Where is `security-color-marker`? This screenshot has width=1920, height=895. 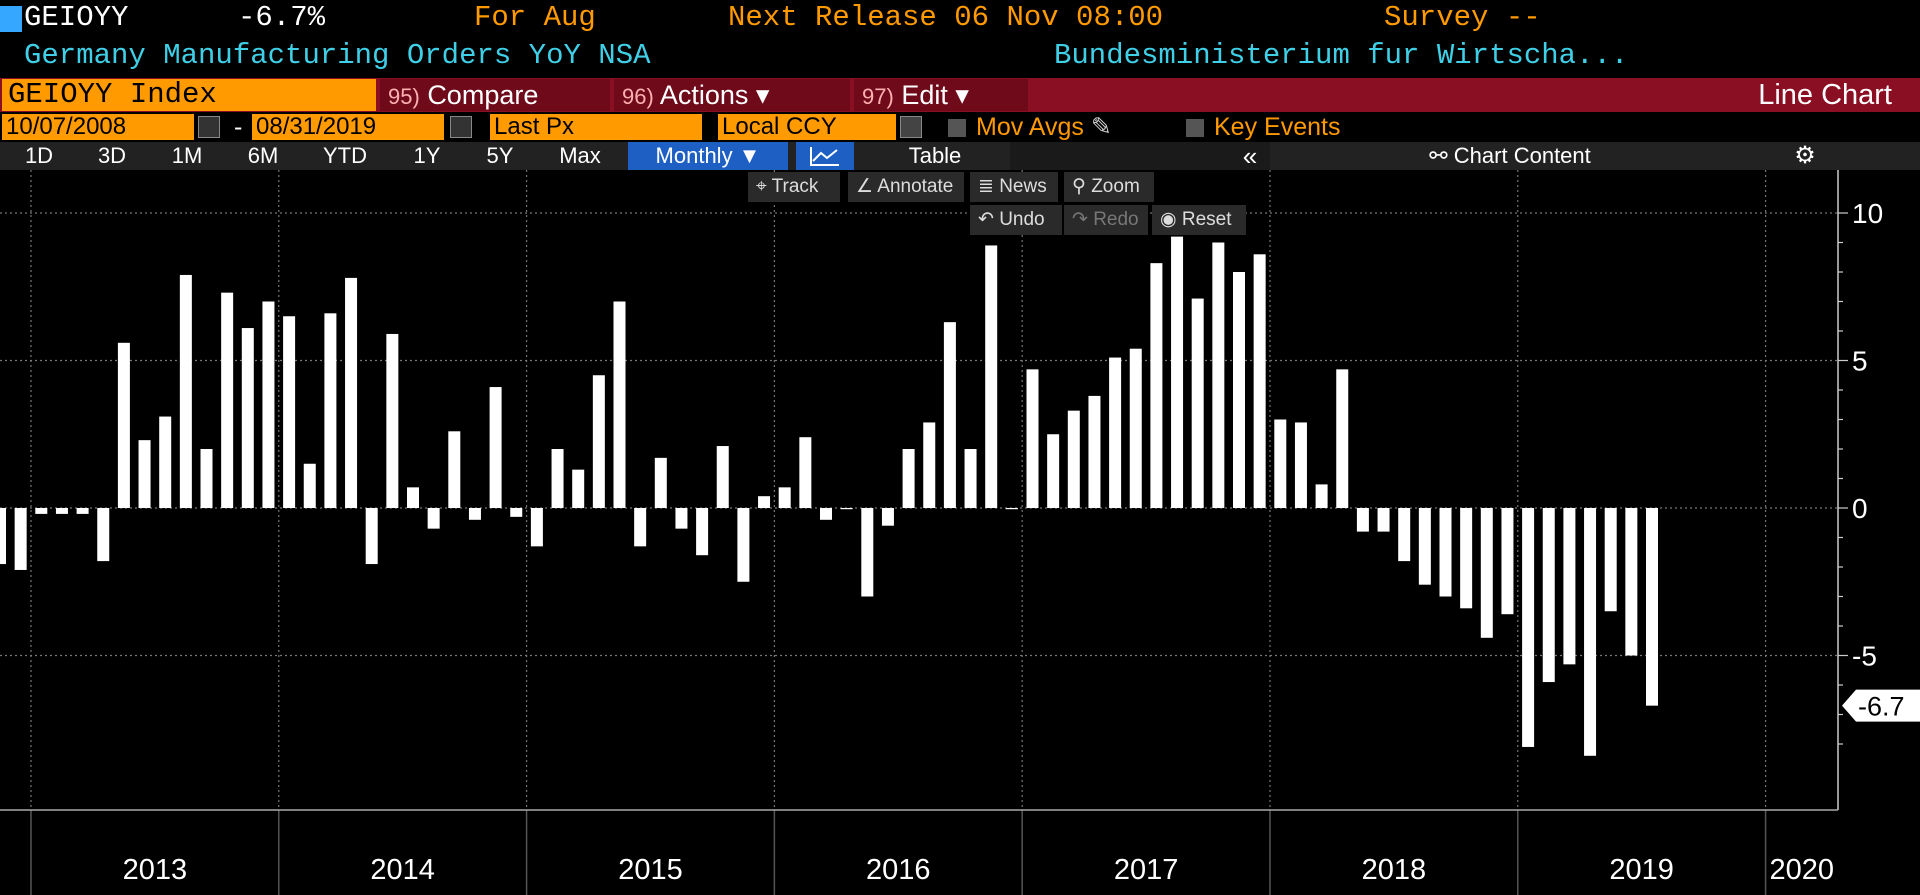
security-color-marker is located at coordinates (11, 19).